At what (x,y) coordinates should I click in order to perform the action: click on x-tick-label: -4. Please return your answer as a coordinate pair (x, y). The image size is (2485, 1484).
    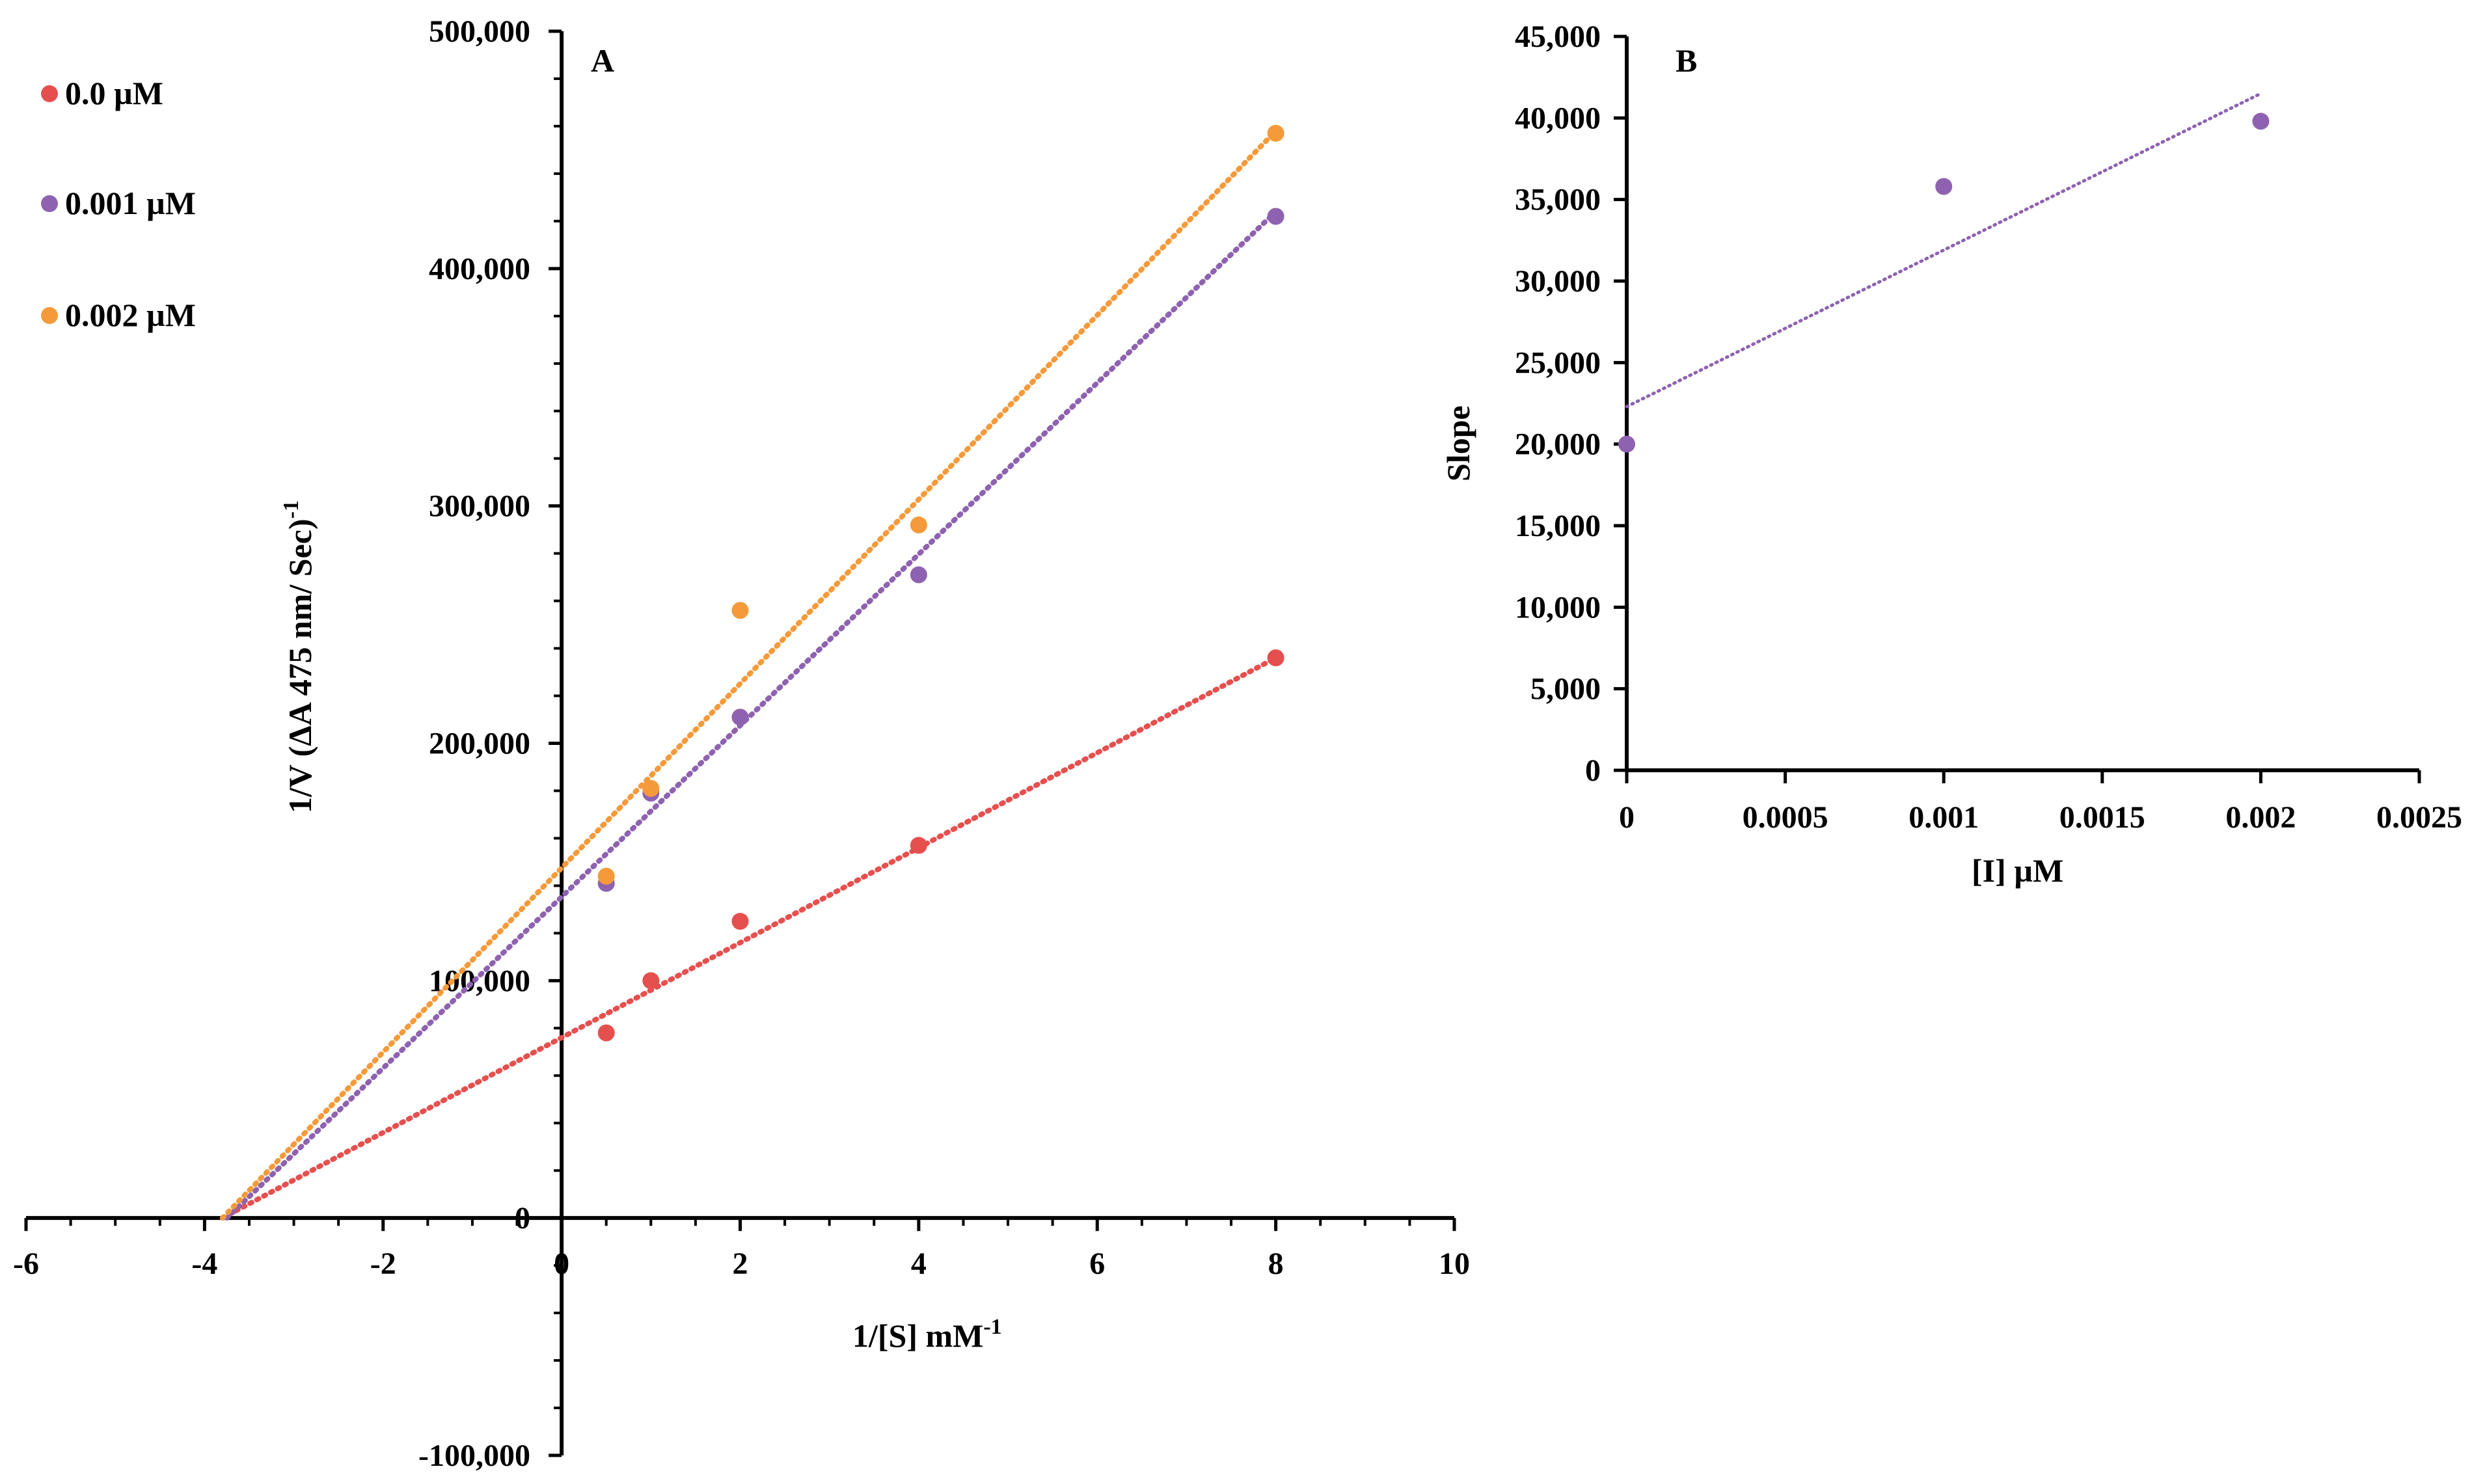
    Looking at the image, I should click on (204, 1264).